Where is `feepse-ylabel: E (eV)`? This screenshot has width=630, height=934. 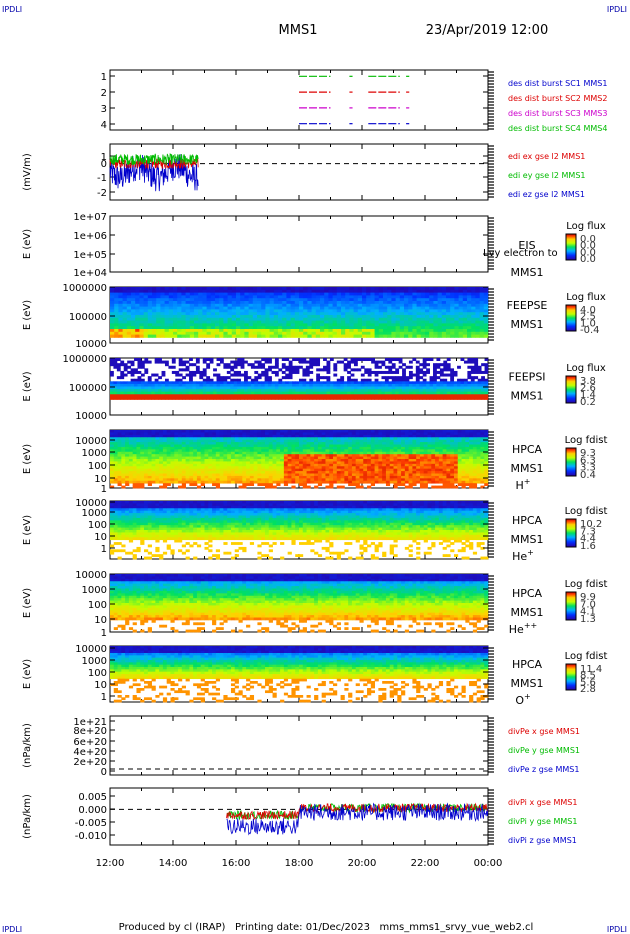
feepse-ylabel: E (eV) is located at coordinates (27, 315).